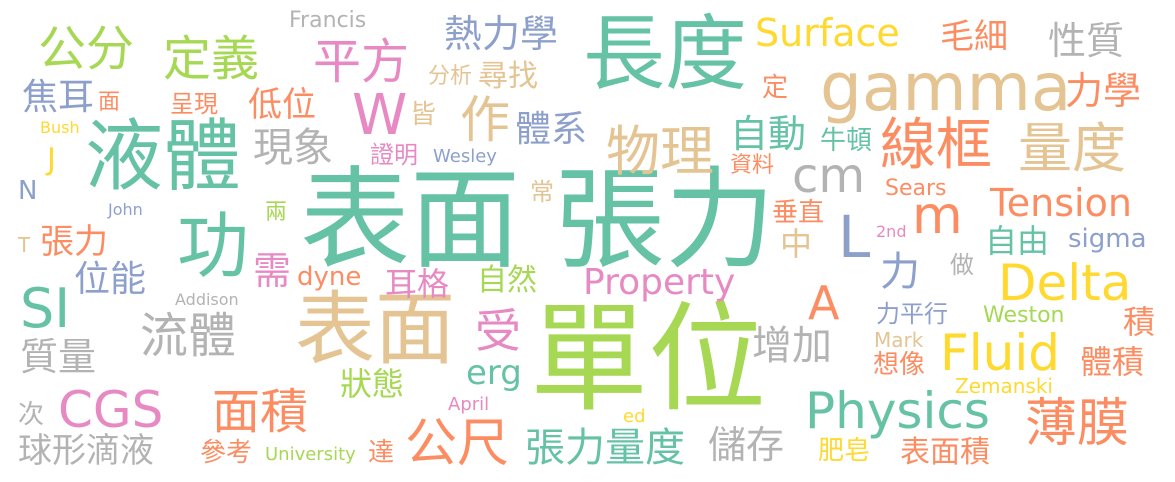  I want to click on word-maoxi: 毛細, so click(974, 37).